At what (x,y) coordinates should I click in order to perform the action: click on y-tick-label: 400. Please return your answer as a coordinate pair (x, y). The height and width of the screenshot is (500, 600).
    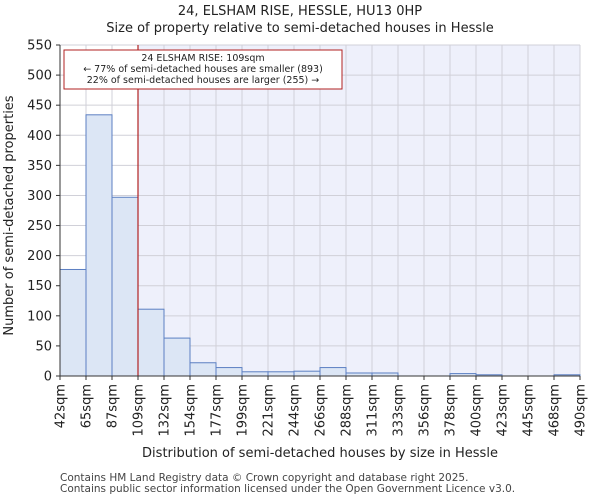
    Looking at the image, I should click on (39, 136).